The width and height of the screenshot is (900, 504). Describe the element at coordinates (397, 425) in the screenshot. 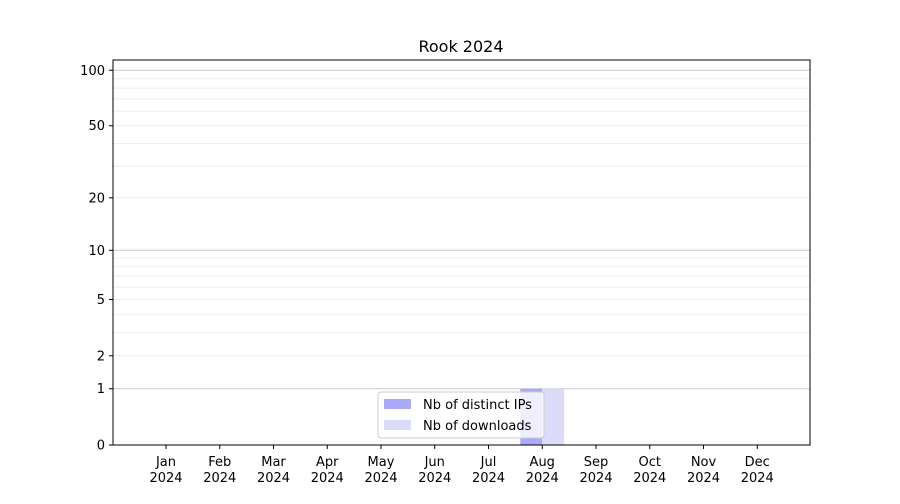

I see `legend-swatch-downloads` at that location.